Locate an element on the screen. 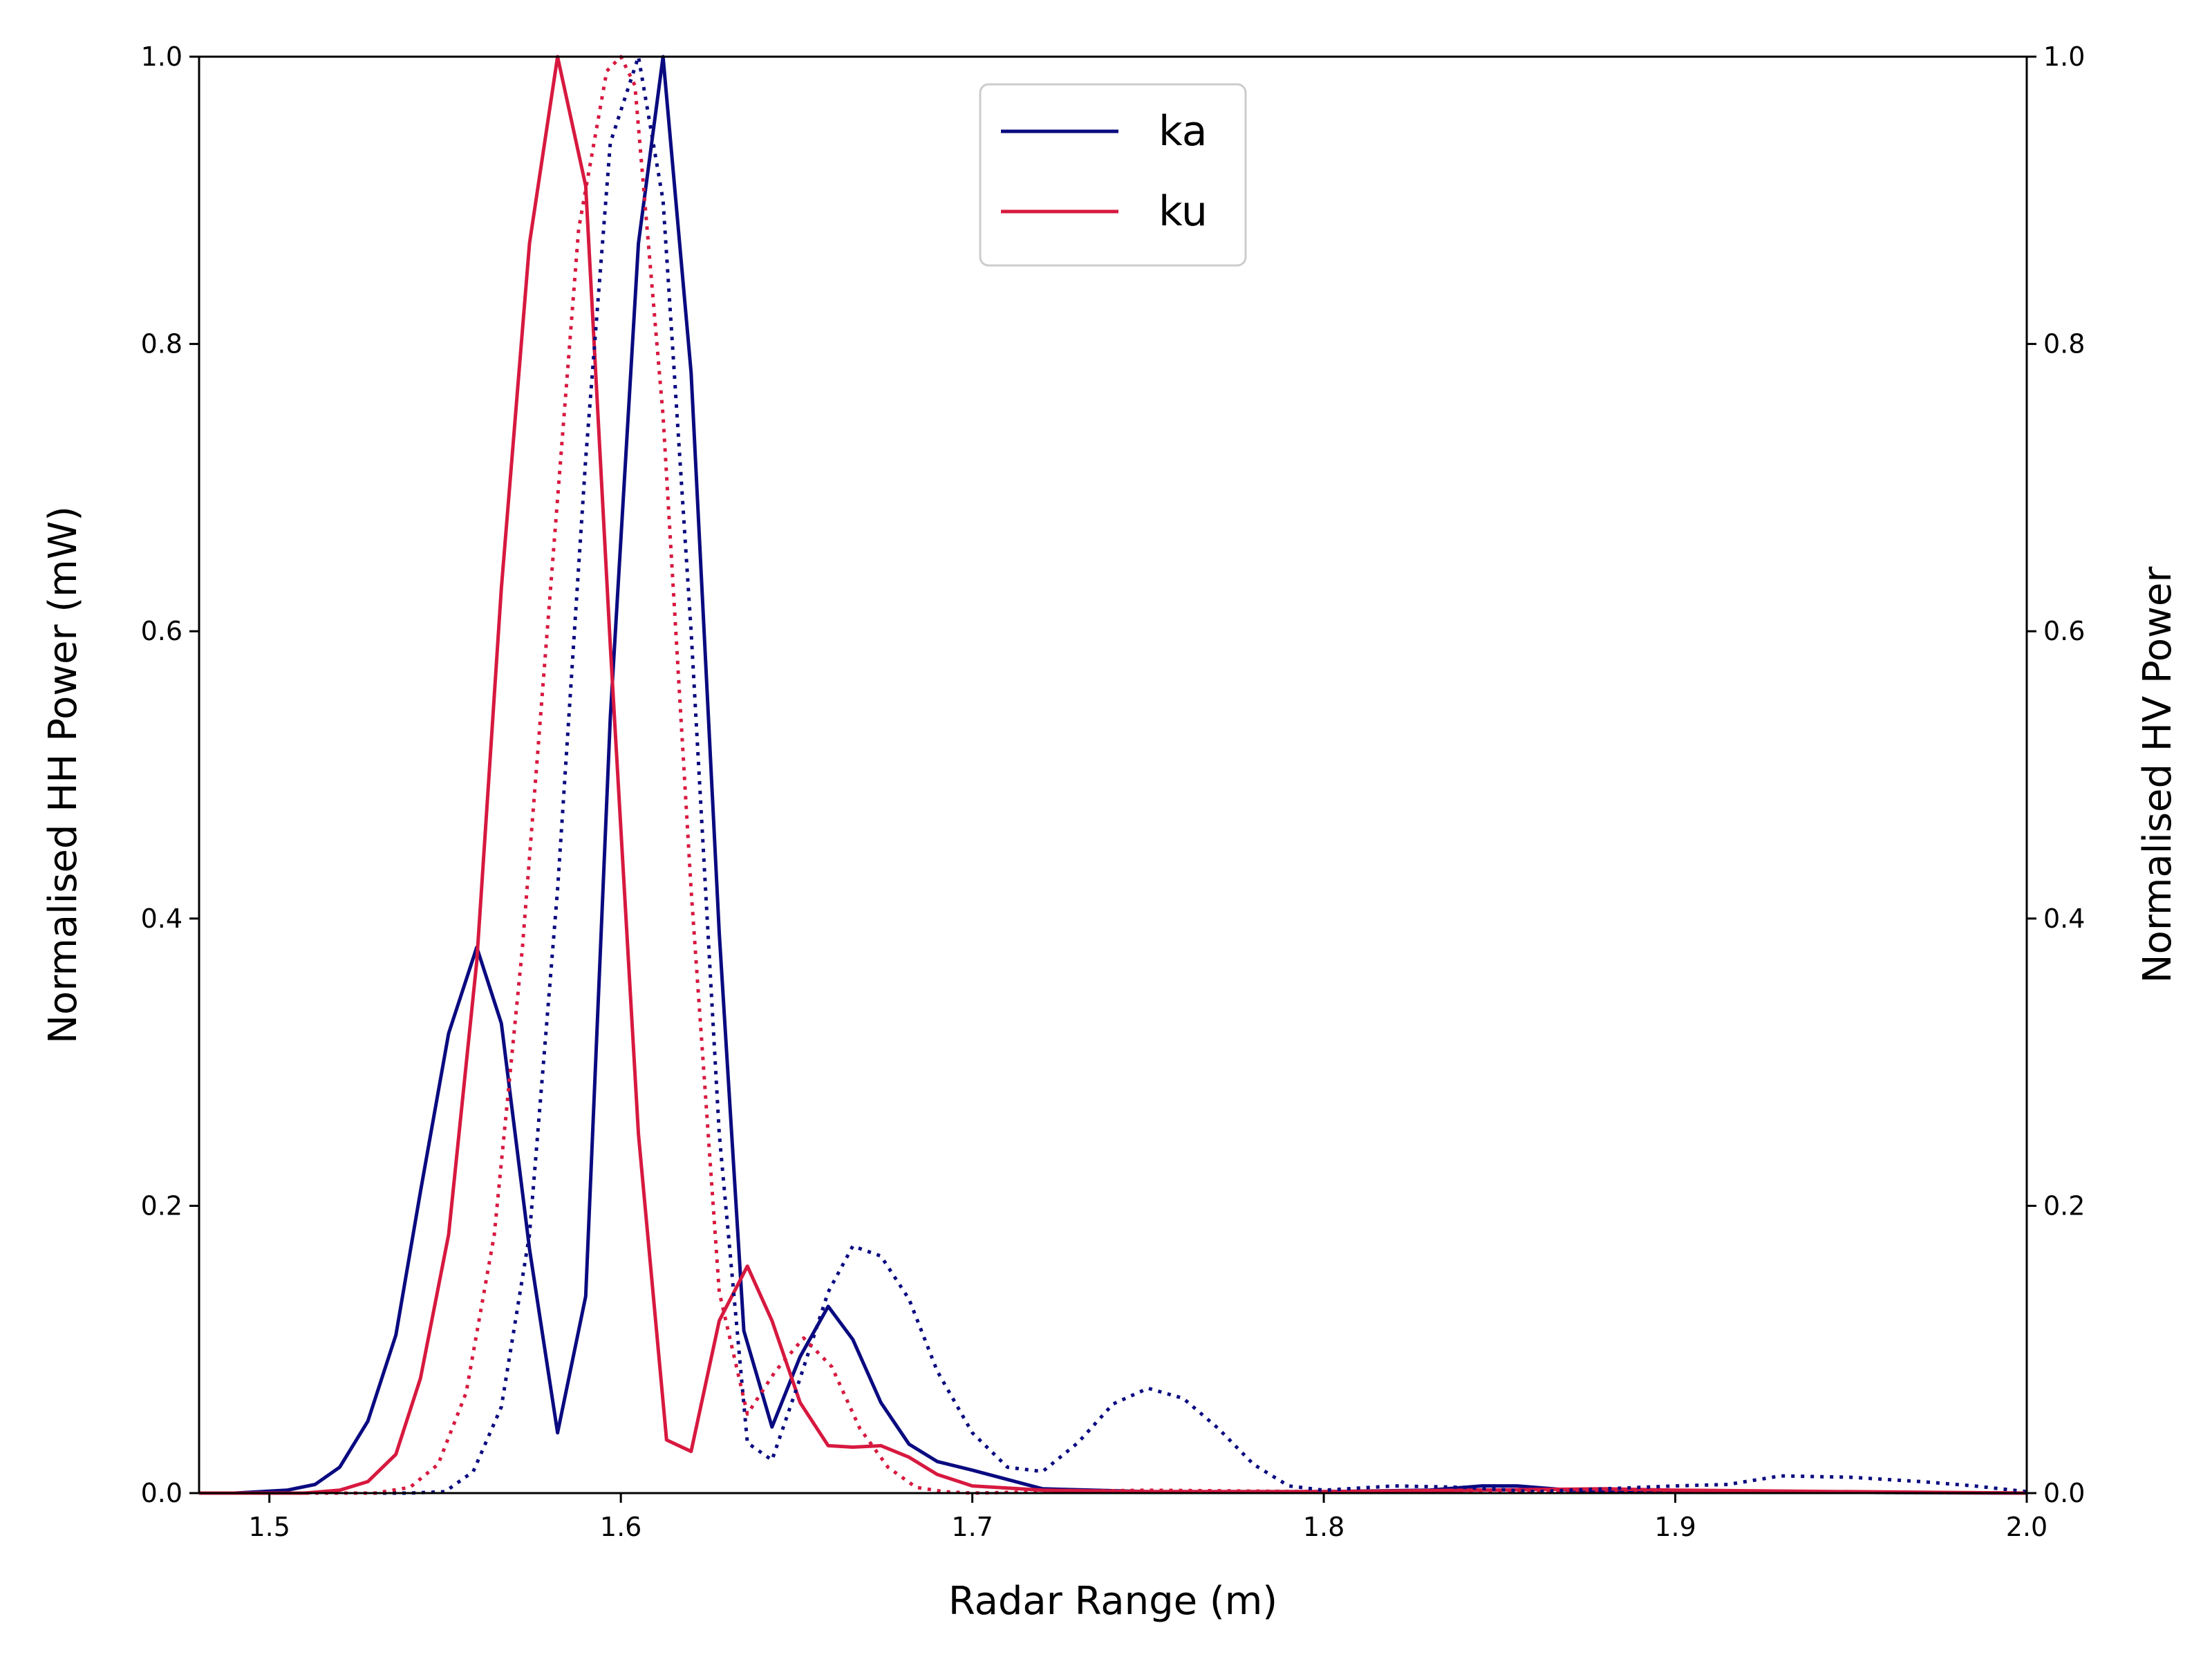  legend-label-ku: ku is located at coordinates (1183, 211).